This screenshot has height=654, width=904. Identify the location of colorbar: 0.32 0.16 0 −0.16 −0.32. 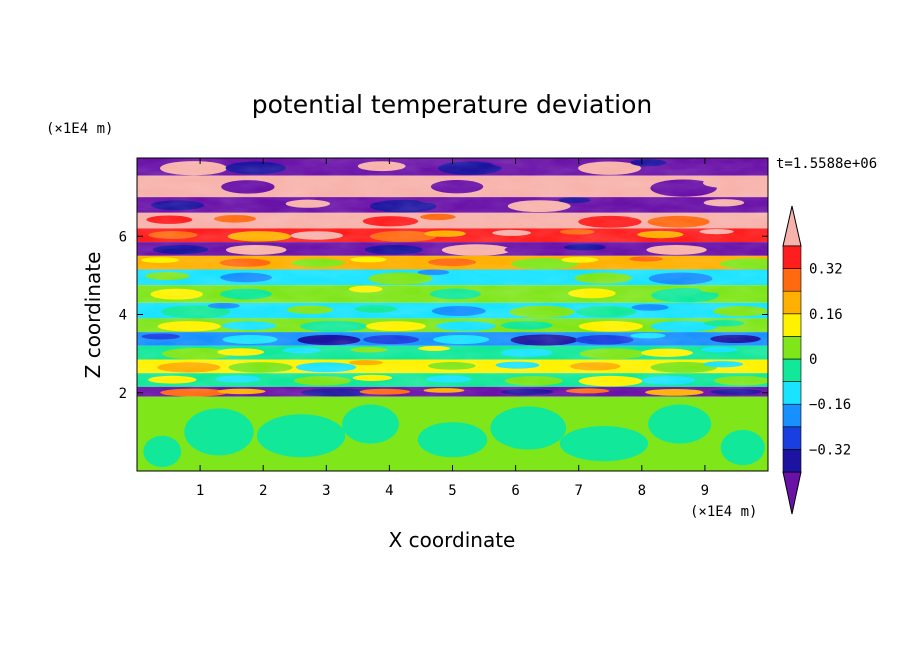
(816, 360).